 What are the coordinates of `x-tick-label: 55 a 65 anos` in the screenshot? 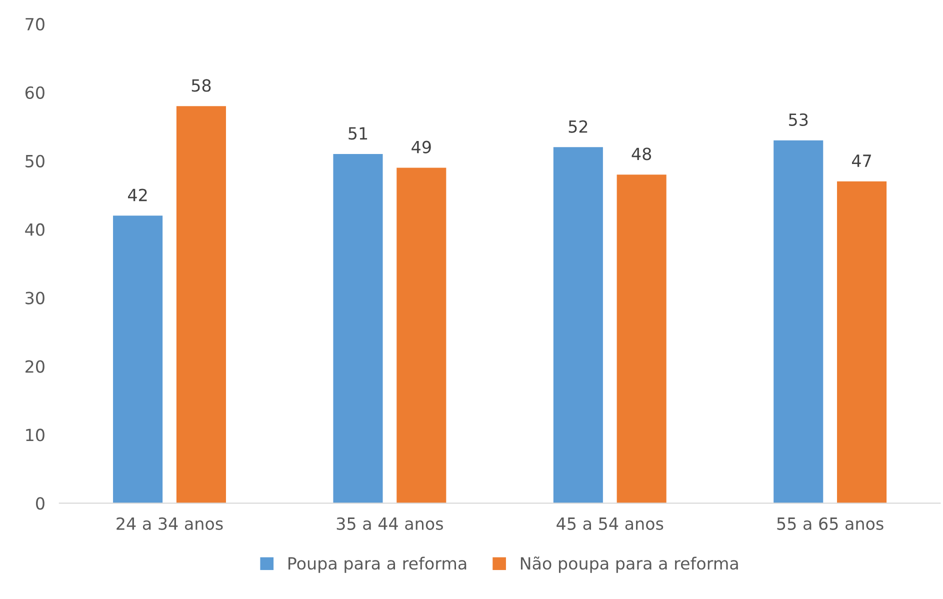 It's located at (830, 523).